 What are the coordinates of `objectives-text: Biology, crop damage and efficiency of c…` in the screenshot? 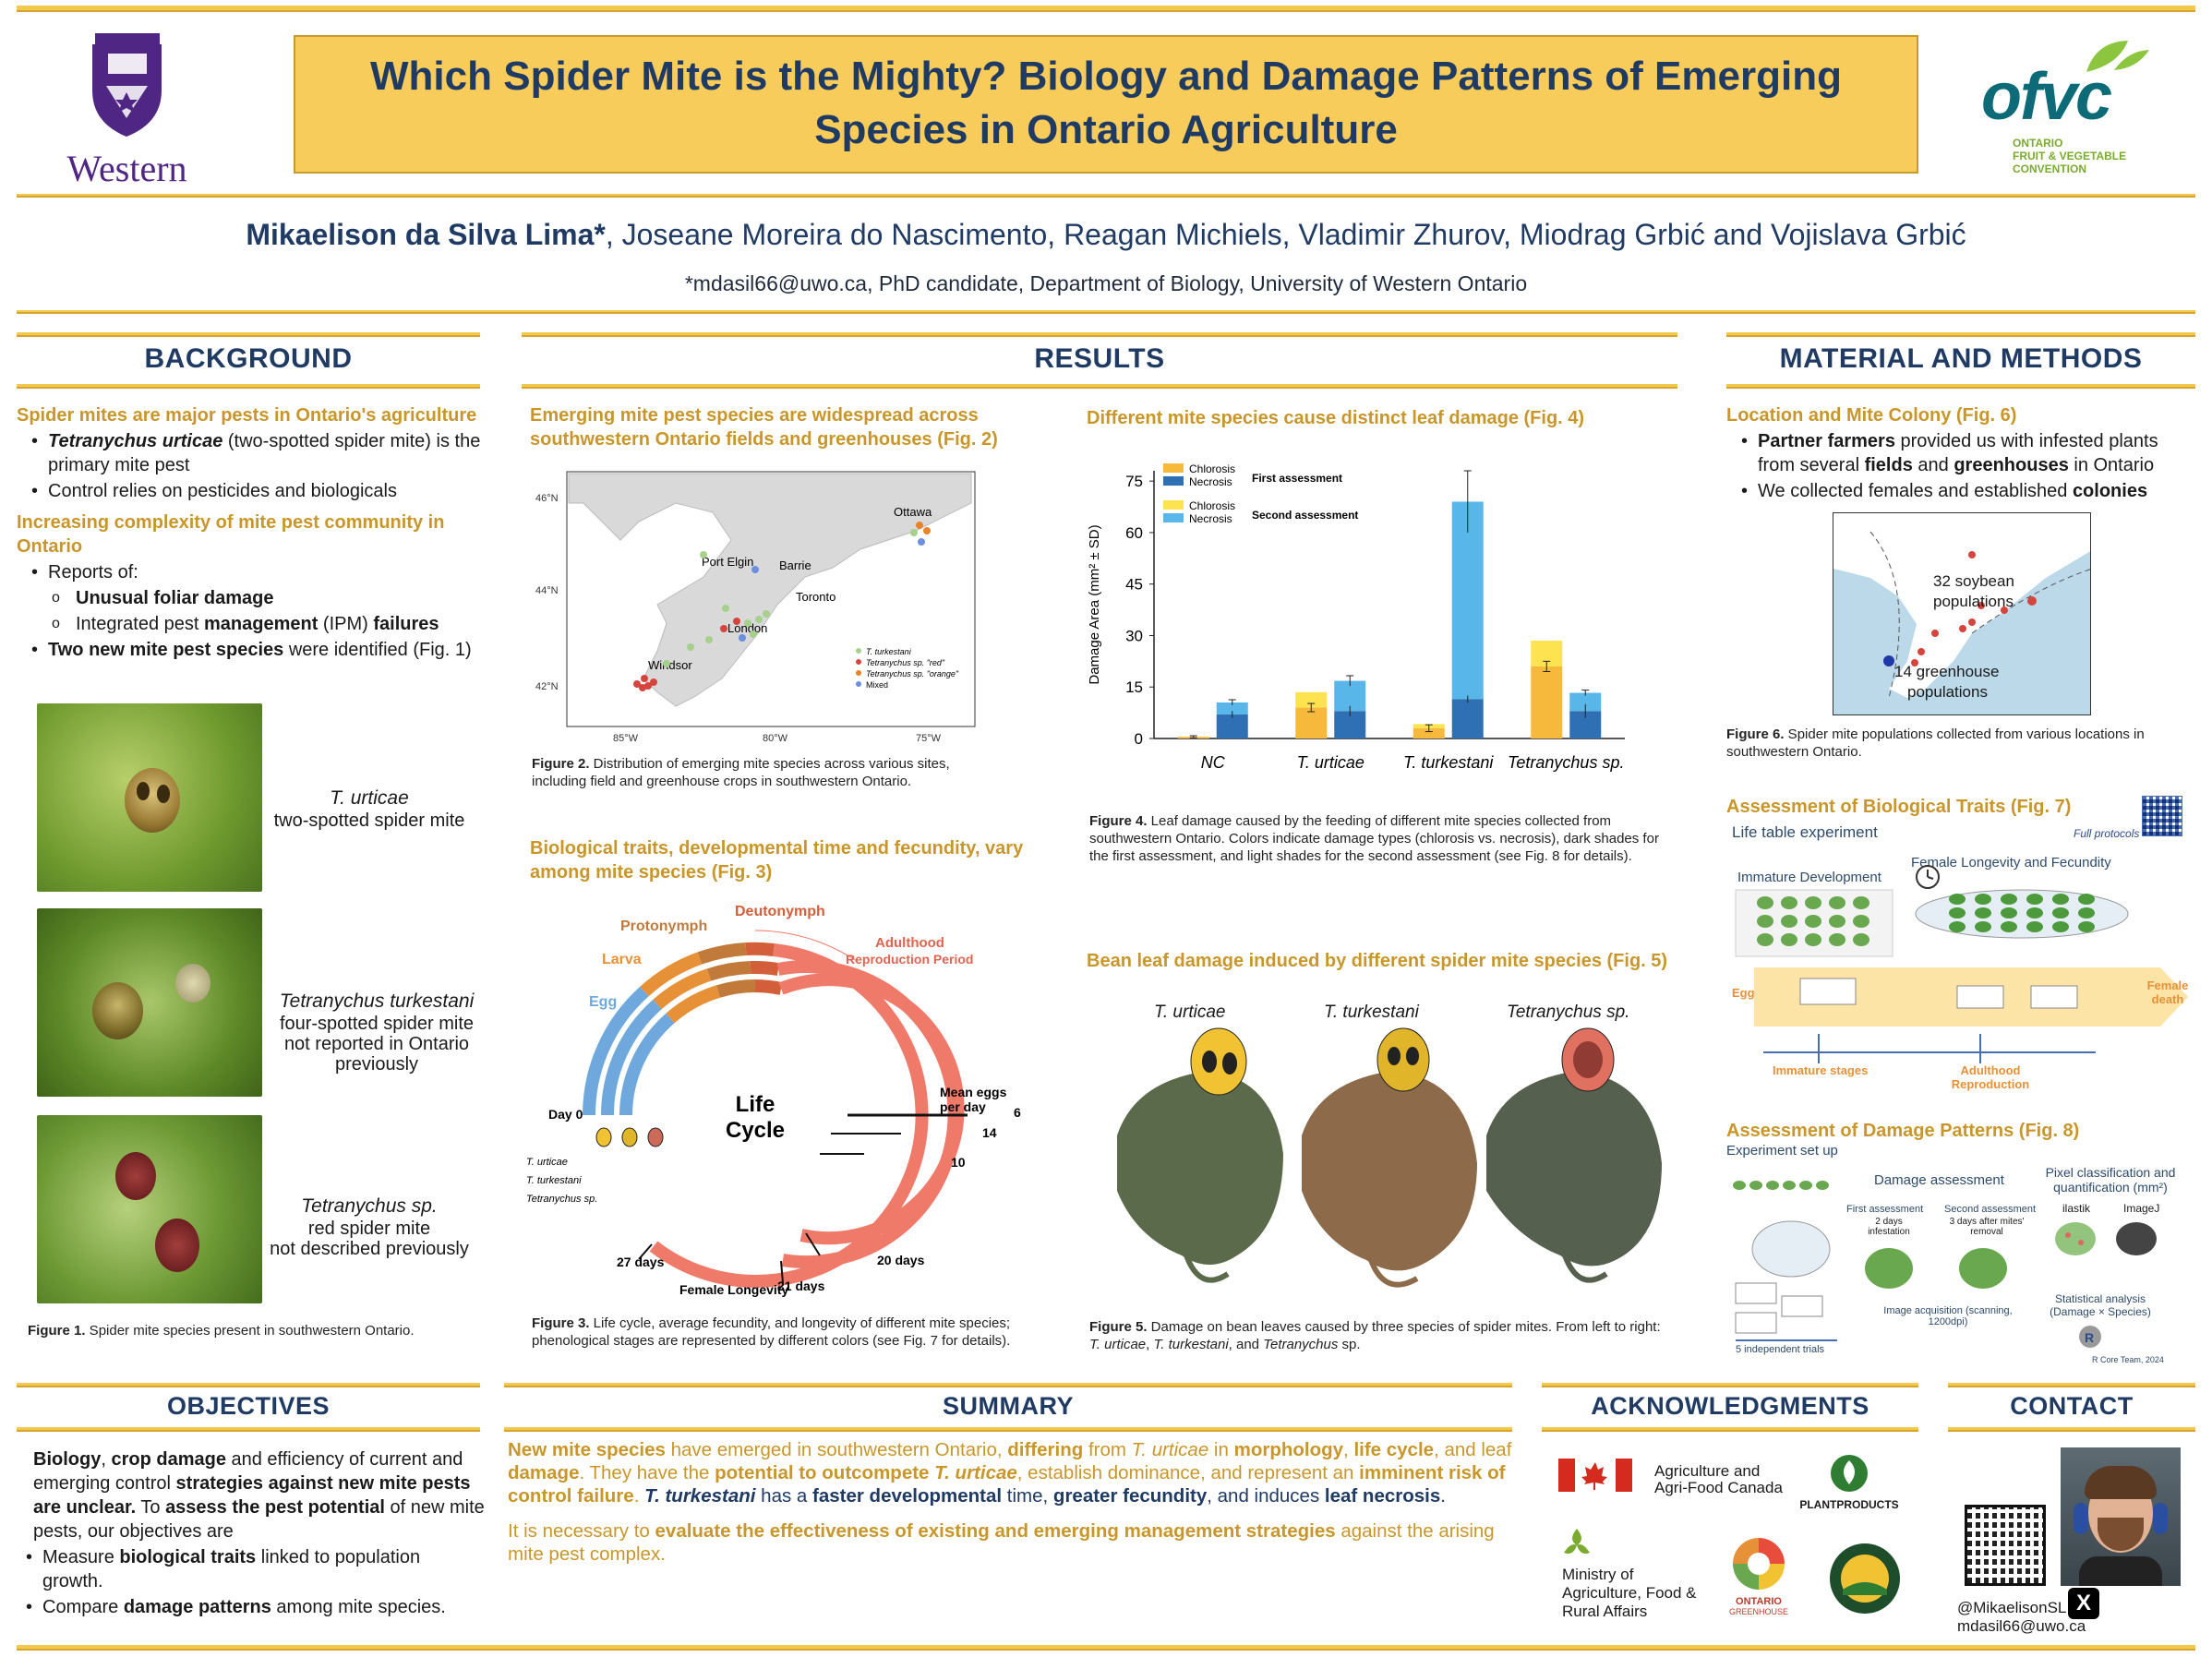 It's located at (259, 1495).